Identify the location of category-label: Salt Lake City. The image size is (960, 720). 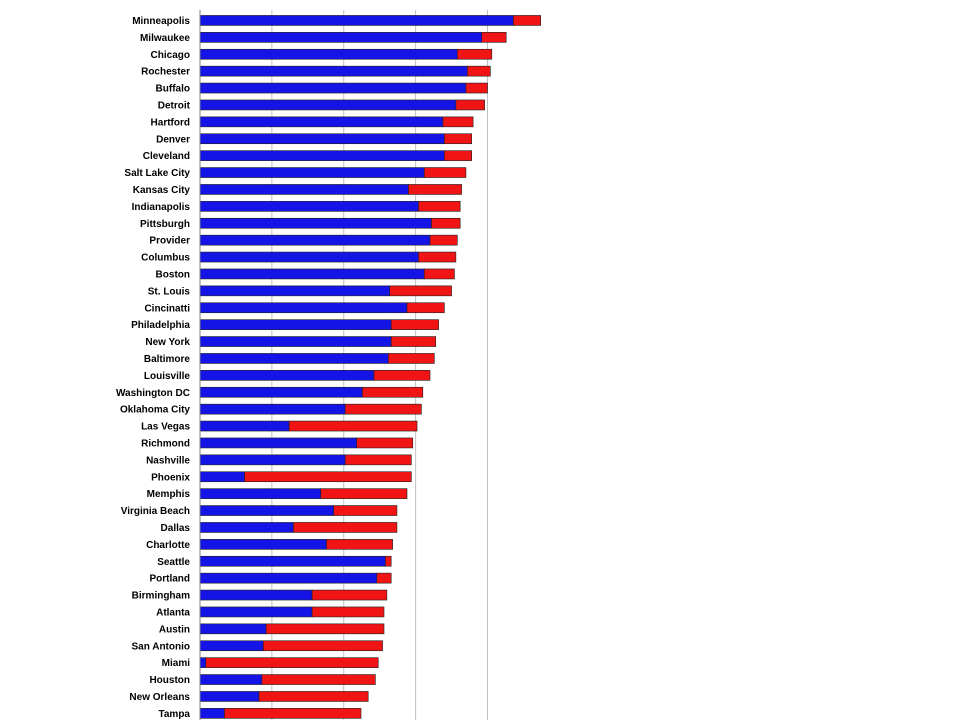
(157, 173).